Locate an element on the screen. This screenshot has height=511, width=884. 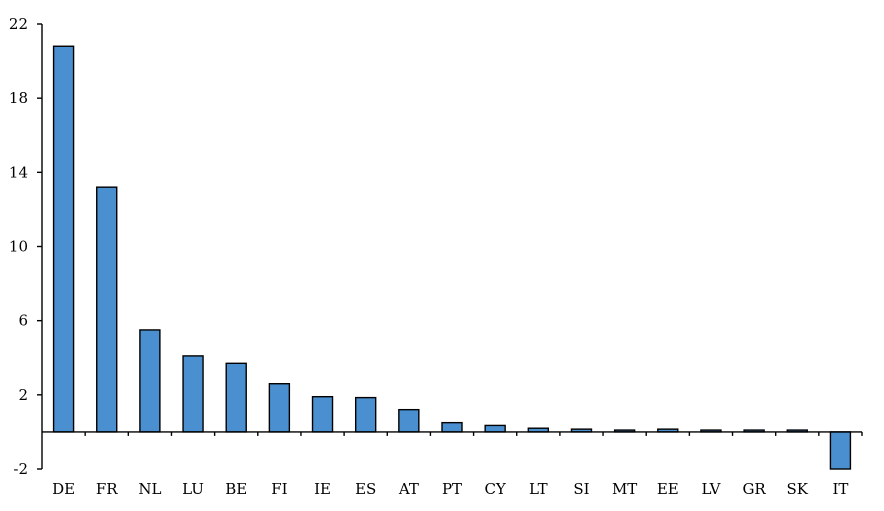
y-axis-ticks: -2 2 6 10 14 18 22 is located at coordinates (25, 246).